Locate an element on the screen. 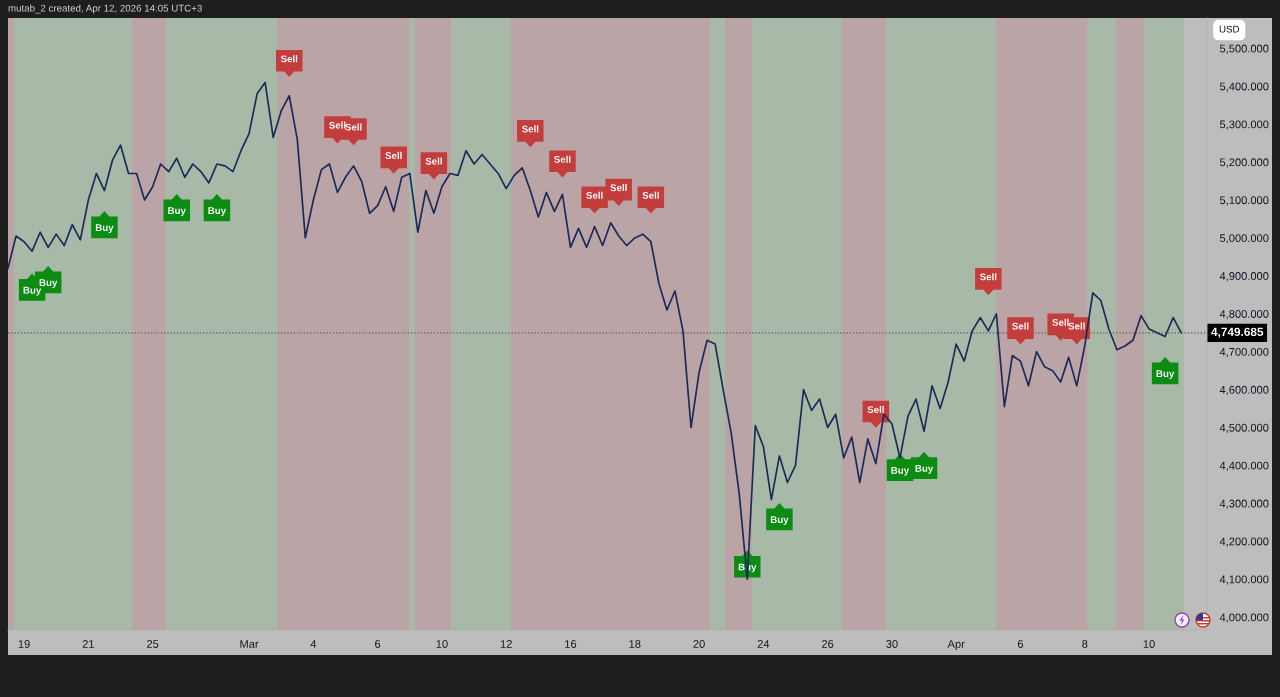  y-tick-label: 4,200.000 is located at coordinates (1244, 542).